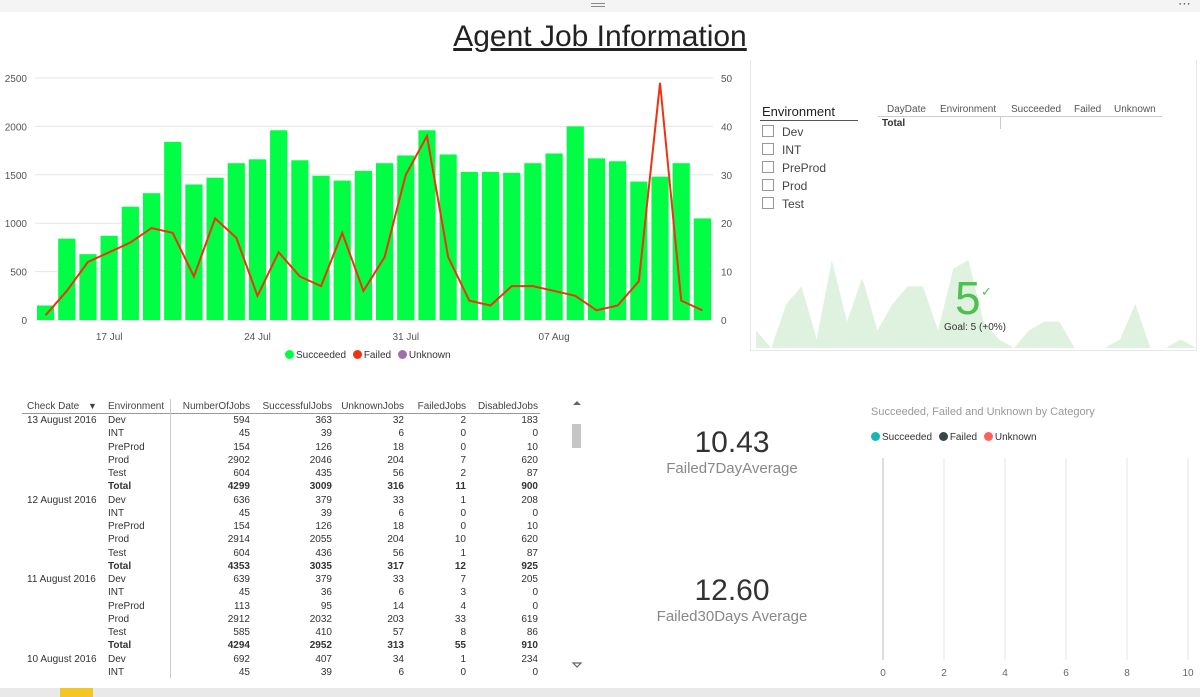 Image resolution: width=1200 pixels, height=697 pixels. Describe the element at coordinates (281, 420) in the screenshot. I see `table-row: 13 August 2016 Dev 594 363 32 2 183` at that location.